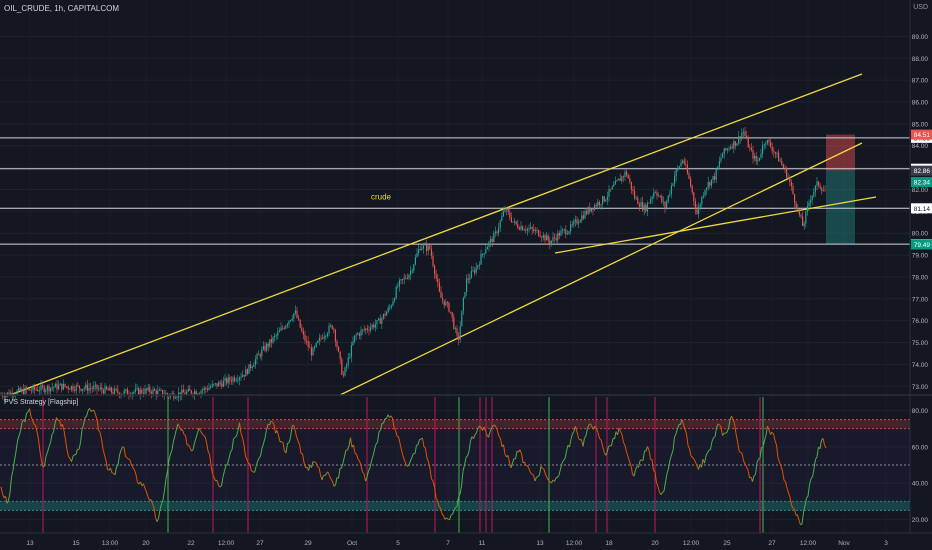 The image size is (932, 550). I want to click on osc-tick-label: 80.00, so click(920, 411).